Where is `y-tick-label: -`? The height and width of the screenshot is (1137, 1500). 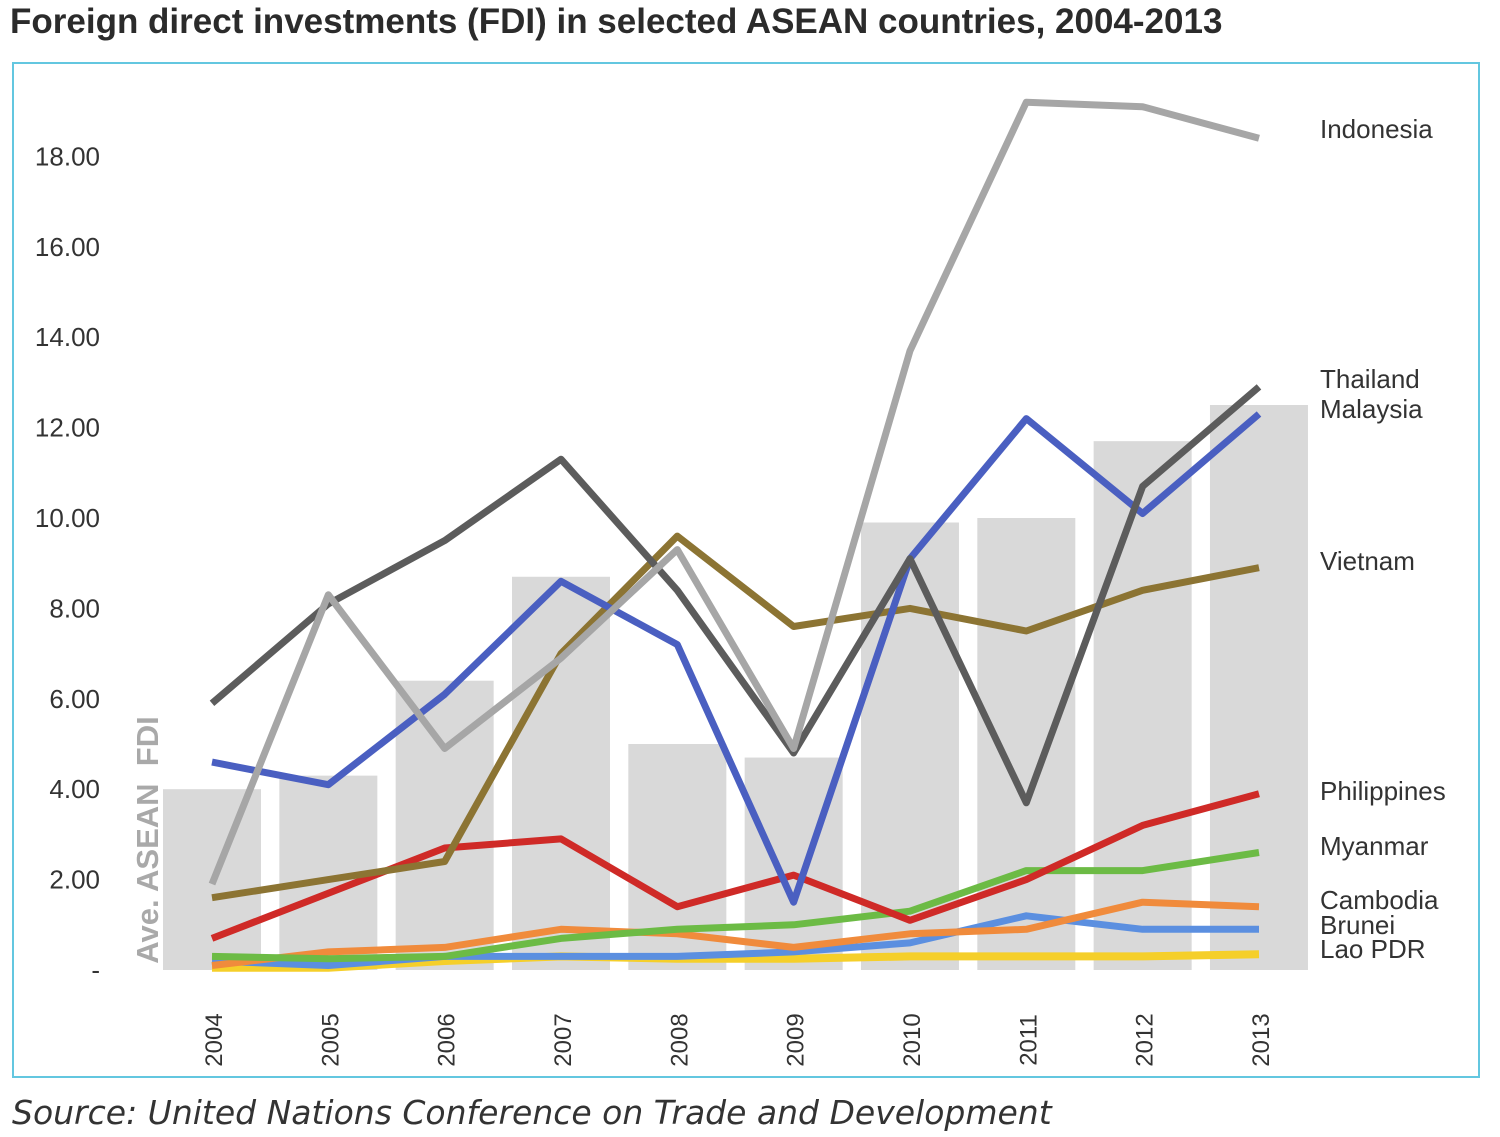 y-tick-label: - is located at coordinates (95, 970).